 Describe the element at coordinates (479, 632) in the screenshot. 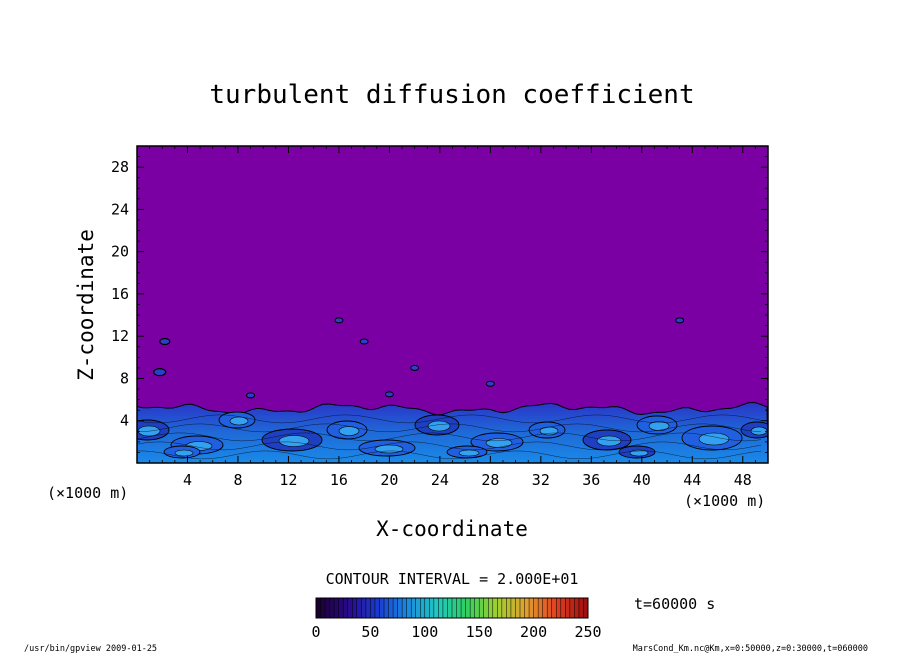

I see `colorbar-tick-label: 150` at that location.